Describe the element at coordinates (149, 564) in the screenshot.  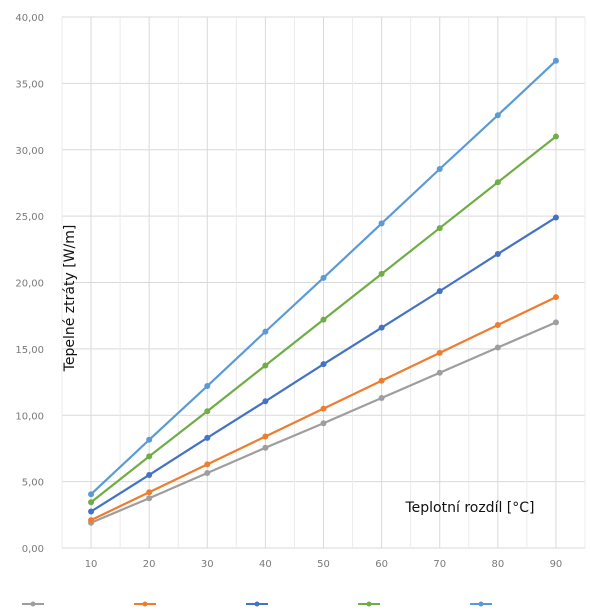
I see `x-tick-label: 20` at that location.